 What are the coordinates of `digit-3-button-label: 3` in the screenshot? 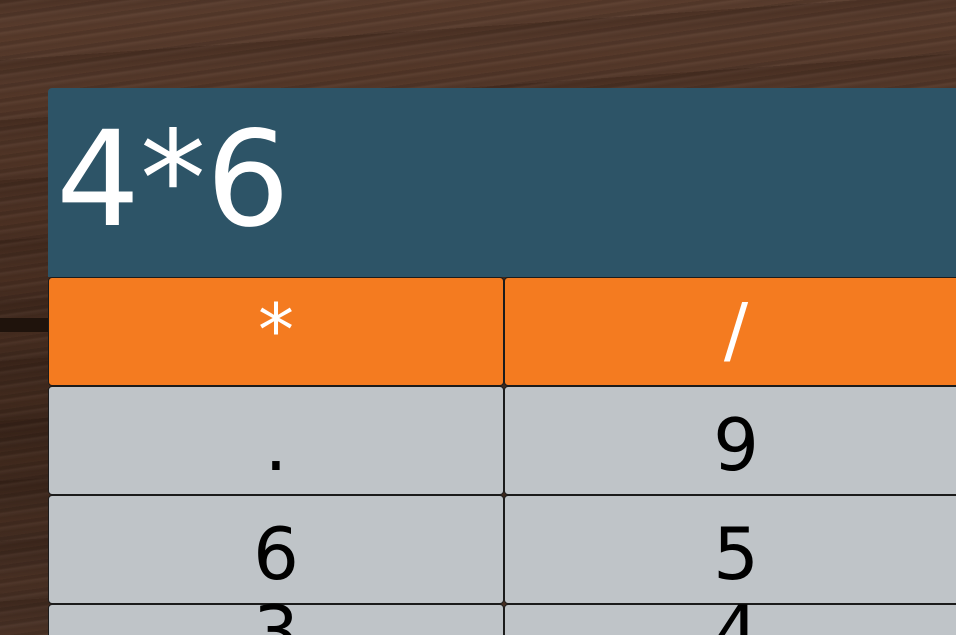 It's located at (276, 612).